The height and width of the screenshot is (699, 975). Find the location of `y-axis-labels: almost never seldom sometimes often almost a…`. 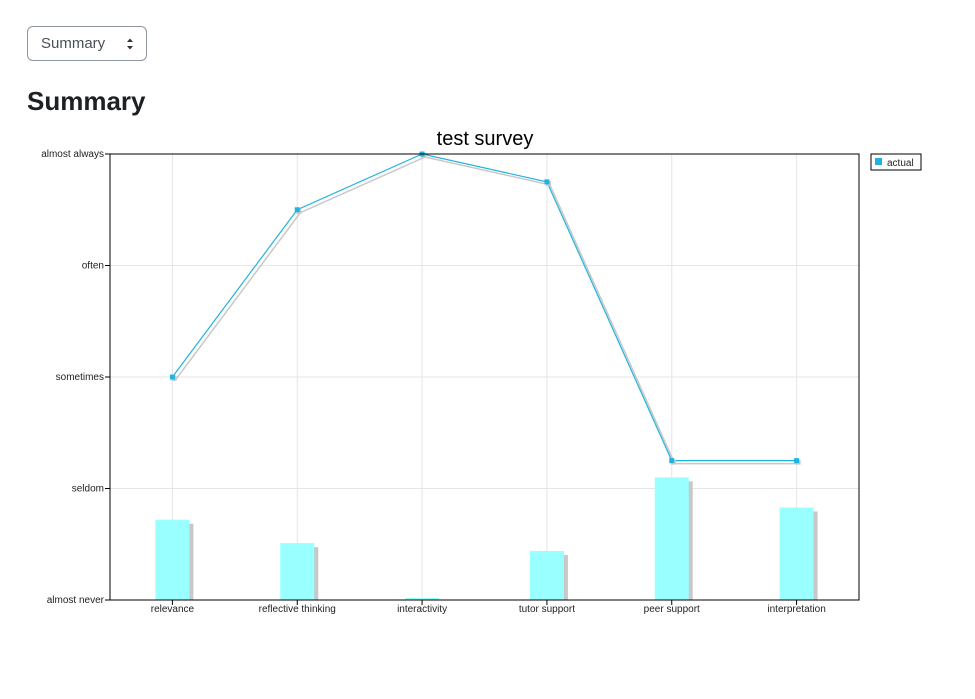

y-axis-labels: almost never seldom sometimes often almost a… is located at coordinates (75, 377).